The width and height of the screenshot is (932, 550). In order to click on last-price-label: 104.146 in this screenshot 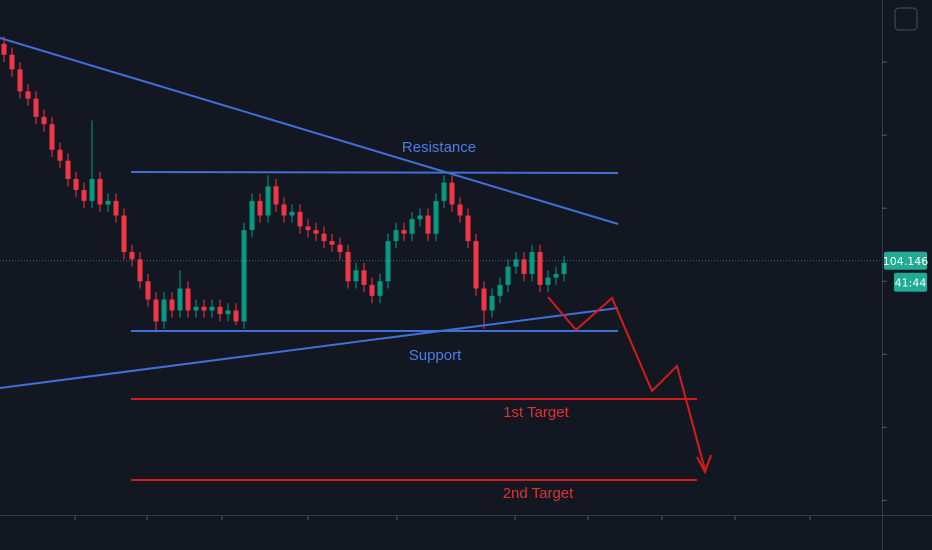, I will do `click(906, 261)`.